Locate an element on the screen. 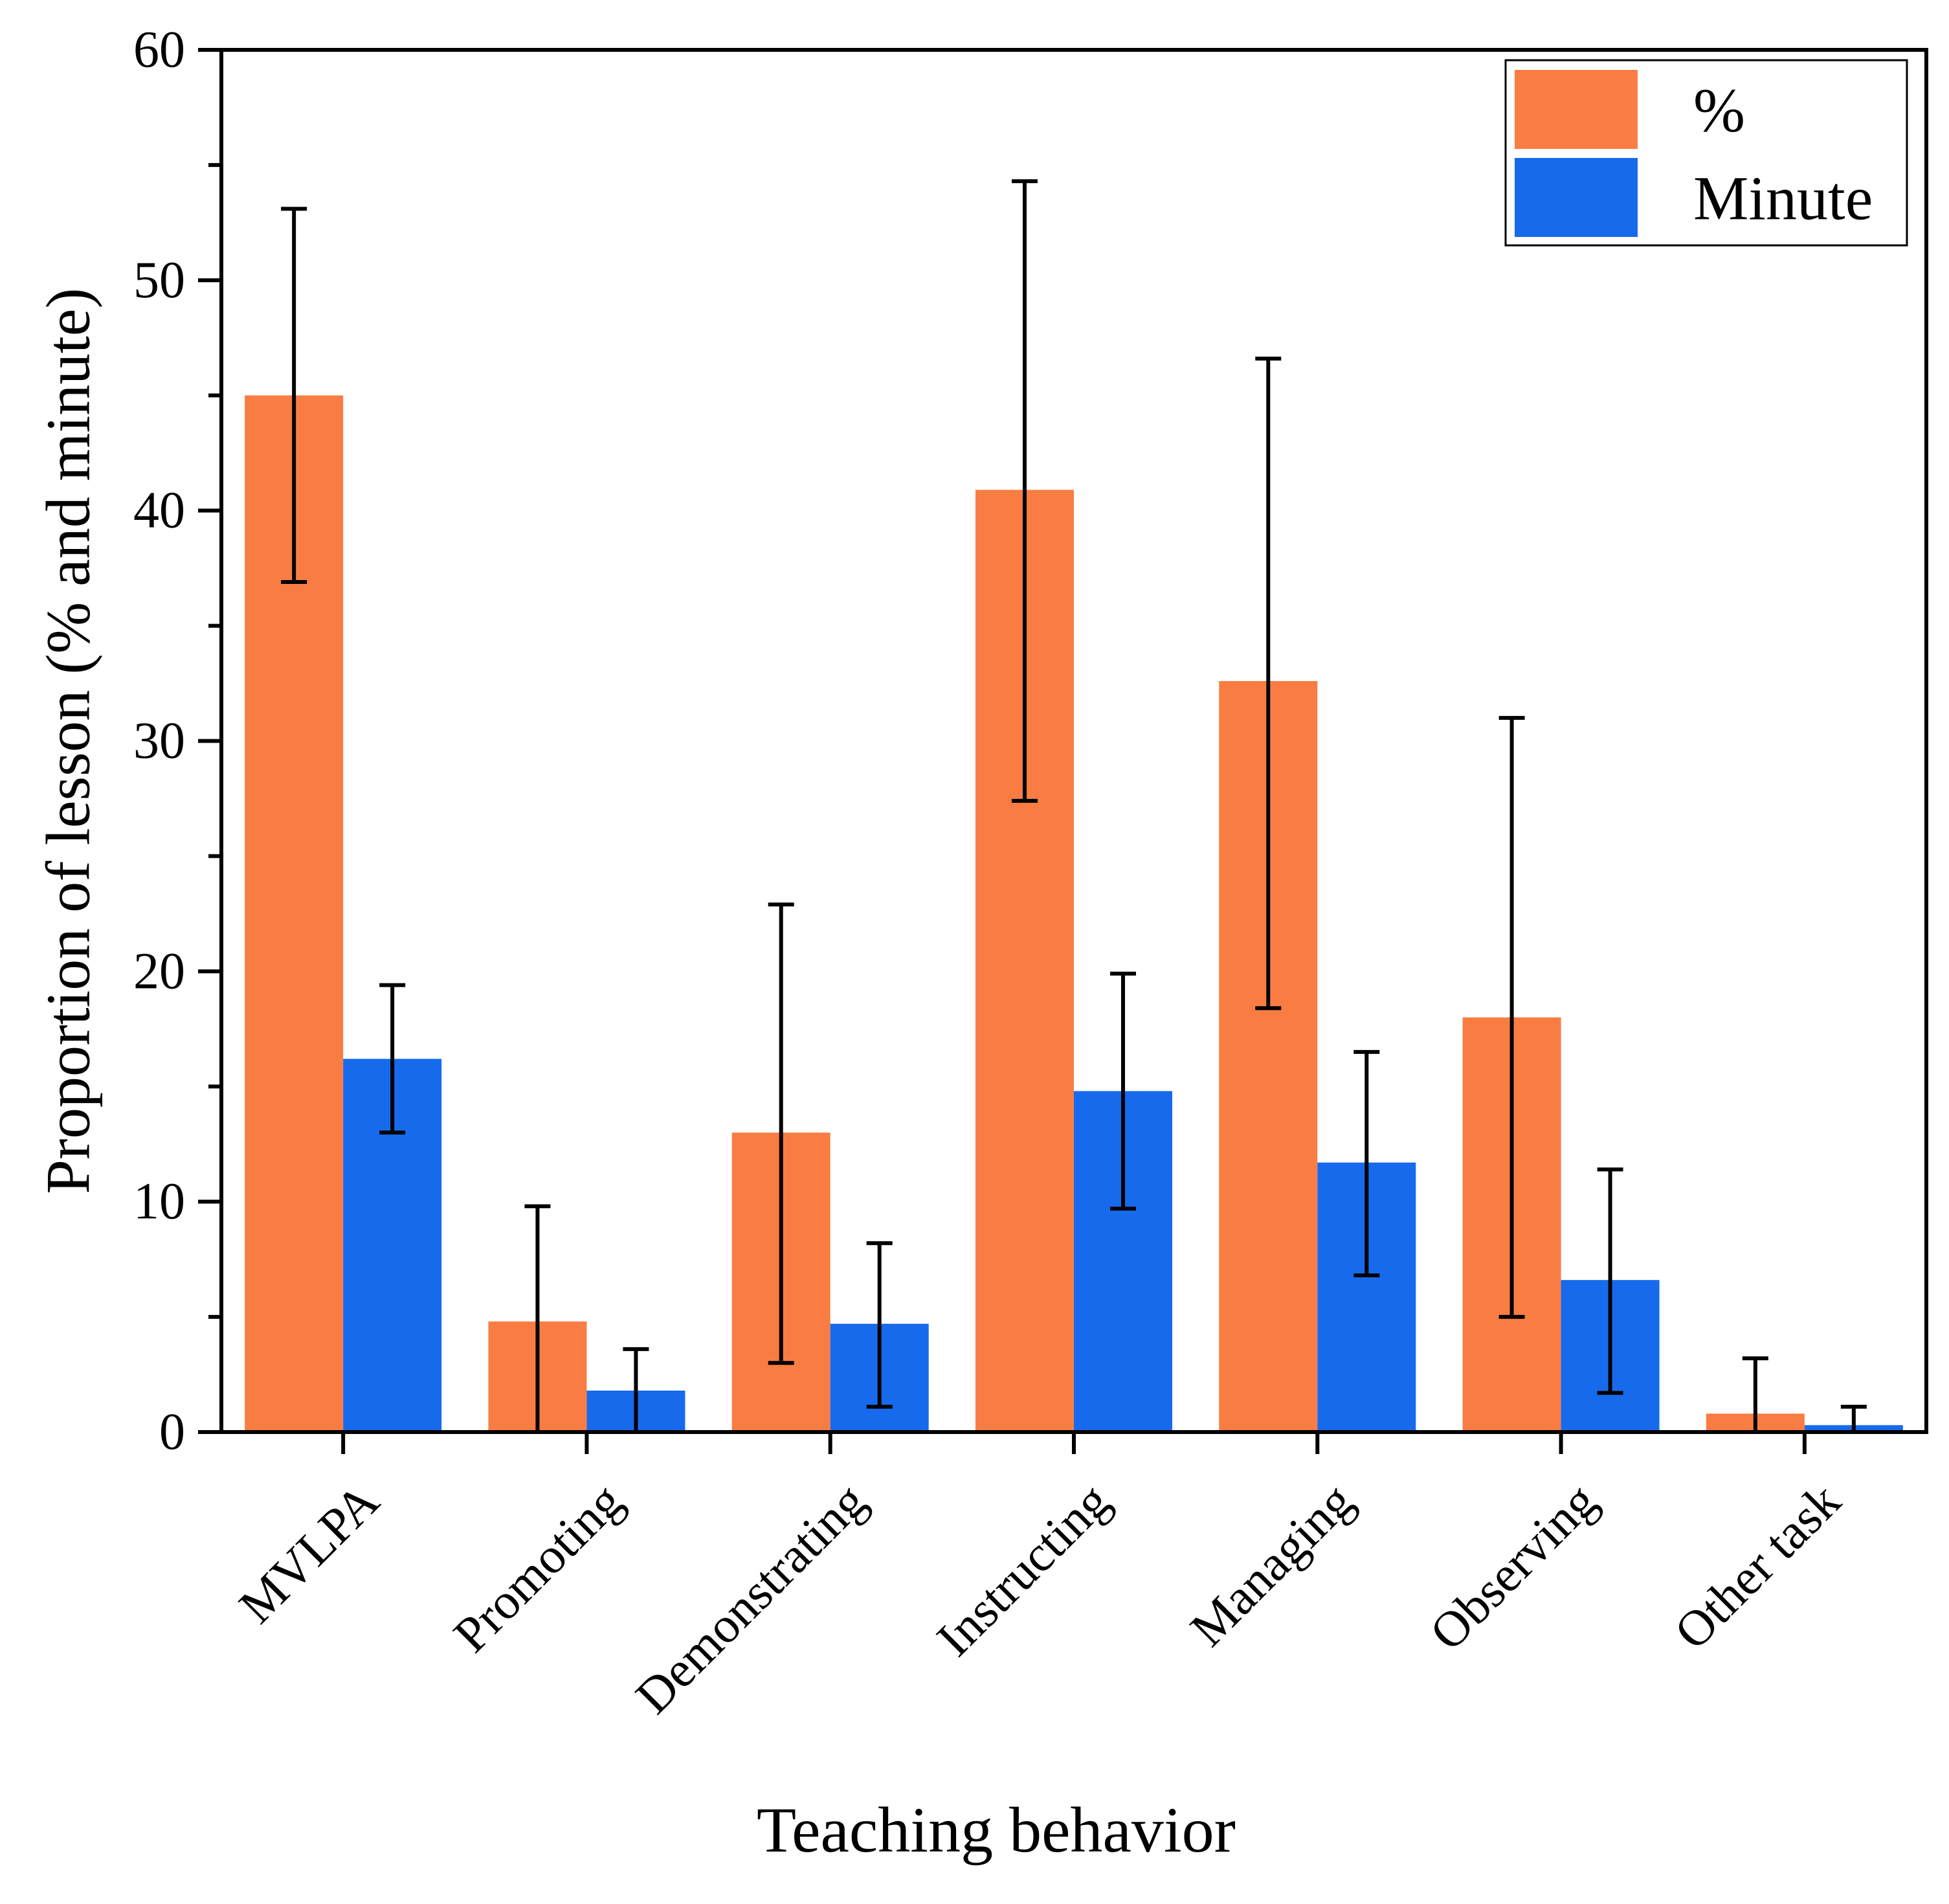 The width and height of the screenshot is (1949, 1904). y-tick-label: 50 is located at coordinates (159, 280).